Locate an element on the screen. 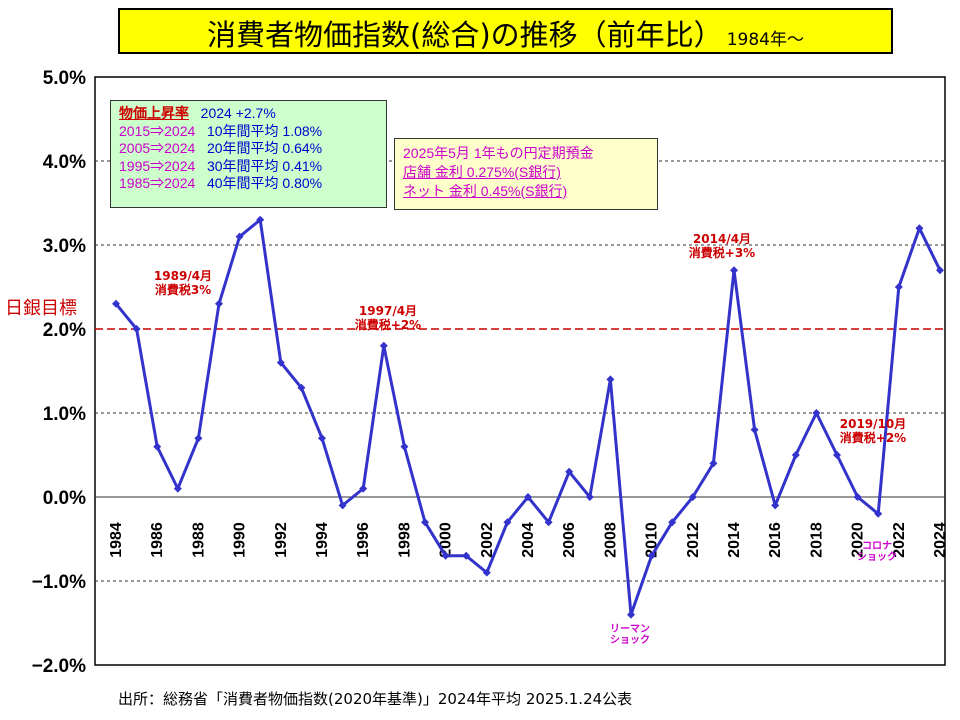 The height and width of the screenshot is (720, 960). summary-row: 2015⇒2024 10年間平均 1.08% is located at coordinates (248, 132).